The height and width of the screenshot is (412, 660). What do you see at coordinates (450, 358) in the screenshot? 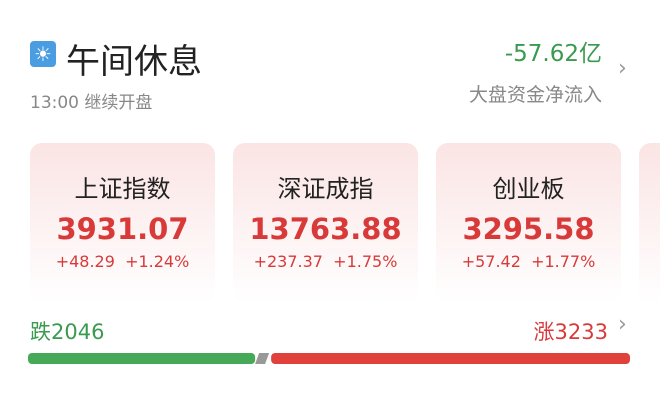
I see `advancers-segment` at bounding box center [450, 358].